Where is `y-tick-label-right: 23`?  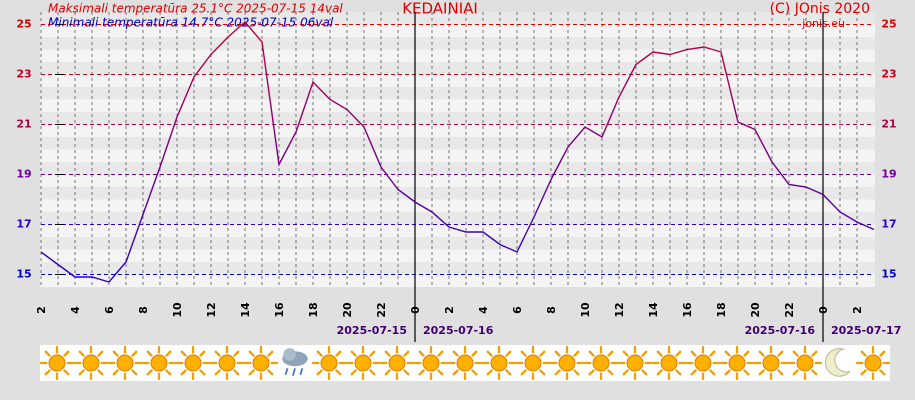 y-tick-label-right: 23 is located at coordinates (888, 74).